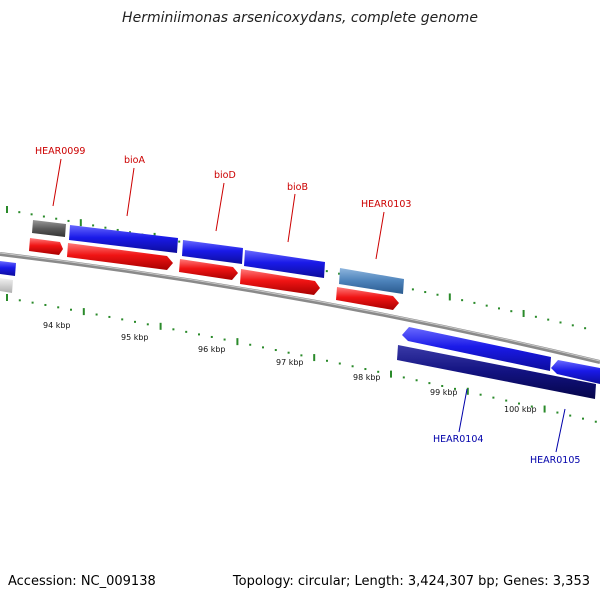 The image size is (600, 600). Describe the element at coordinates (134, 160) in the screenshot. I see `label-bioa: bioA` at that location.